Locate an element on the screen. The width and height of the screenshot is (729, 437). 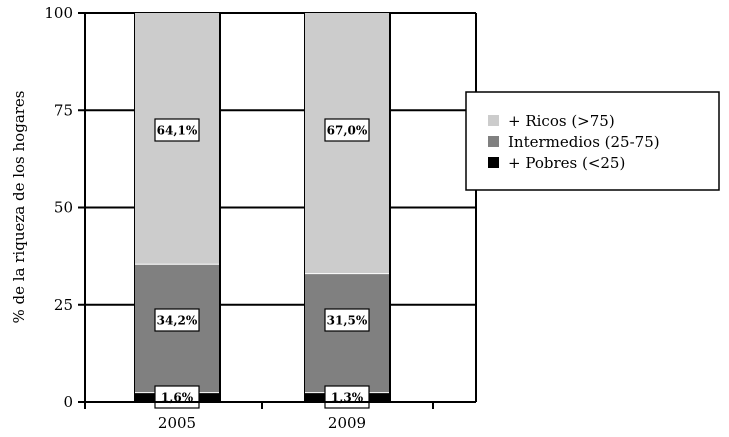
y-tick-label-1: 25 is located at coordinates (63, 305).